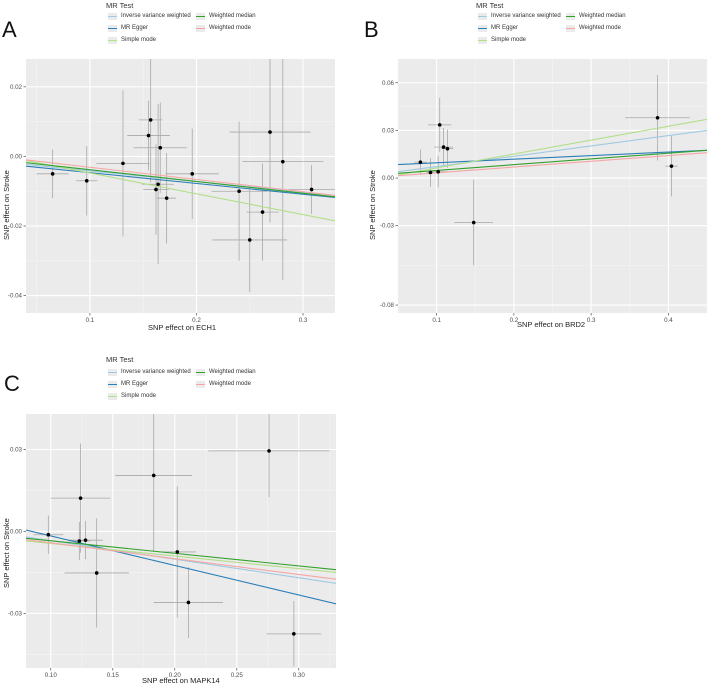 The image size is (708, 689). Describe the element at coordinates (551, 324) in the screenshot. I see `x-axis-title-b: SNP effect on BRD2` at that location.